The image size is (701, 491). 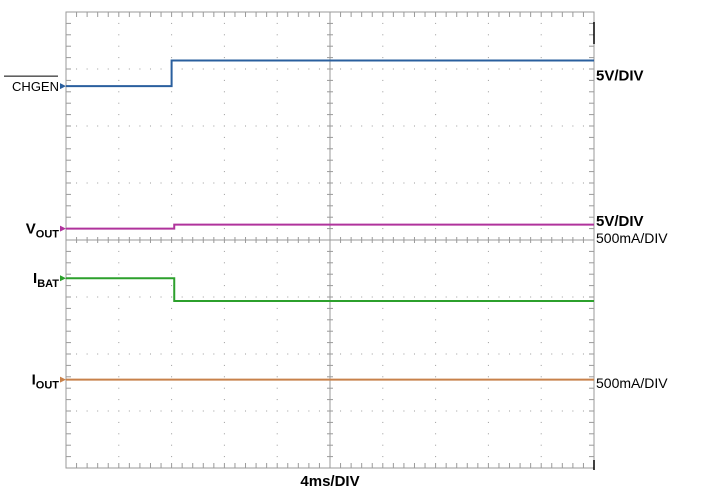 What do you see at coordinates (35, 86) in the screenshot?
I see `marker-chgen-label: CHGEN` at bounding box center [35, 86].